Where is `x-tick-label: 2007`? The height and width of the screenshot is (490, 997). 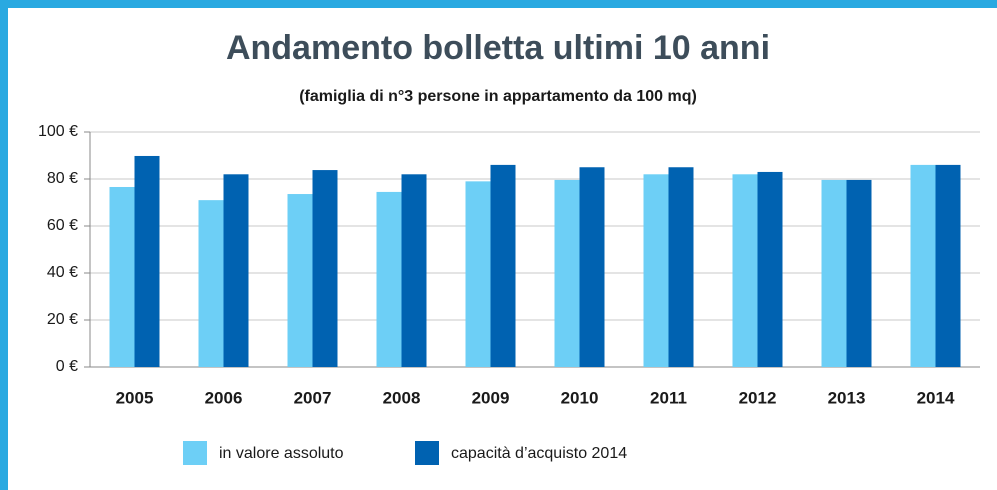 x-tick-label: 2007 is located at coordinates (313, 397).